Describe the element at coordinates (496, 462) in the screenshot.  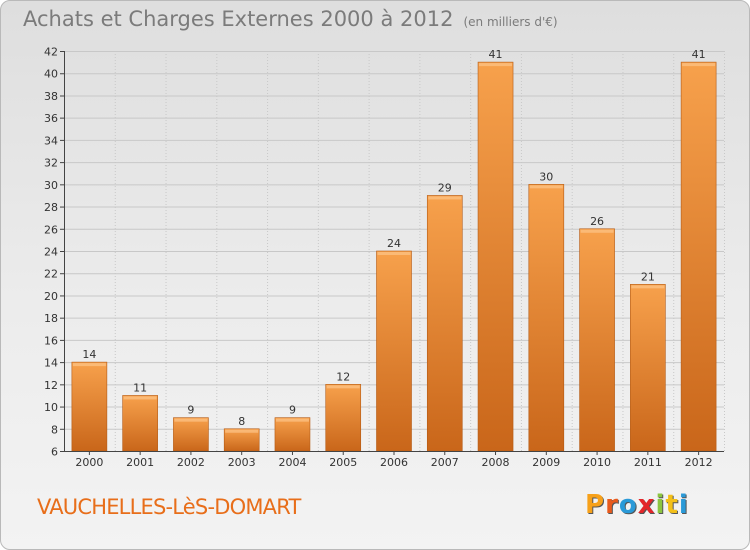
I see `x-tick-label: 2008` at that location.